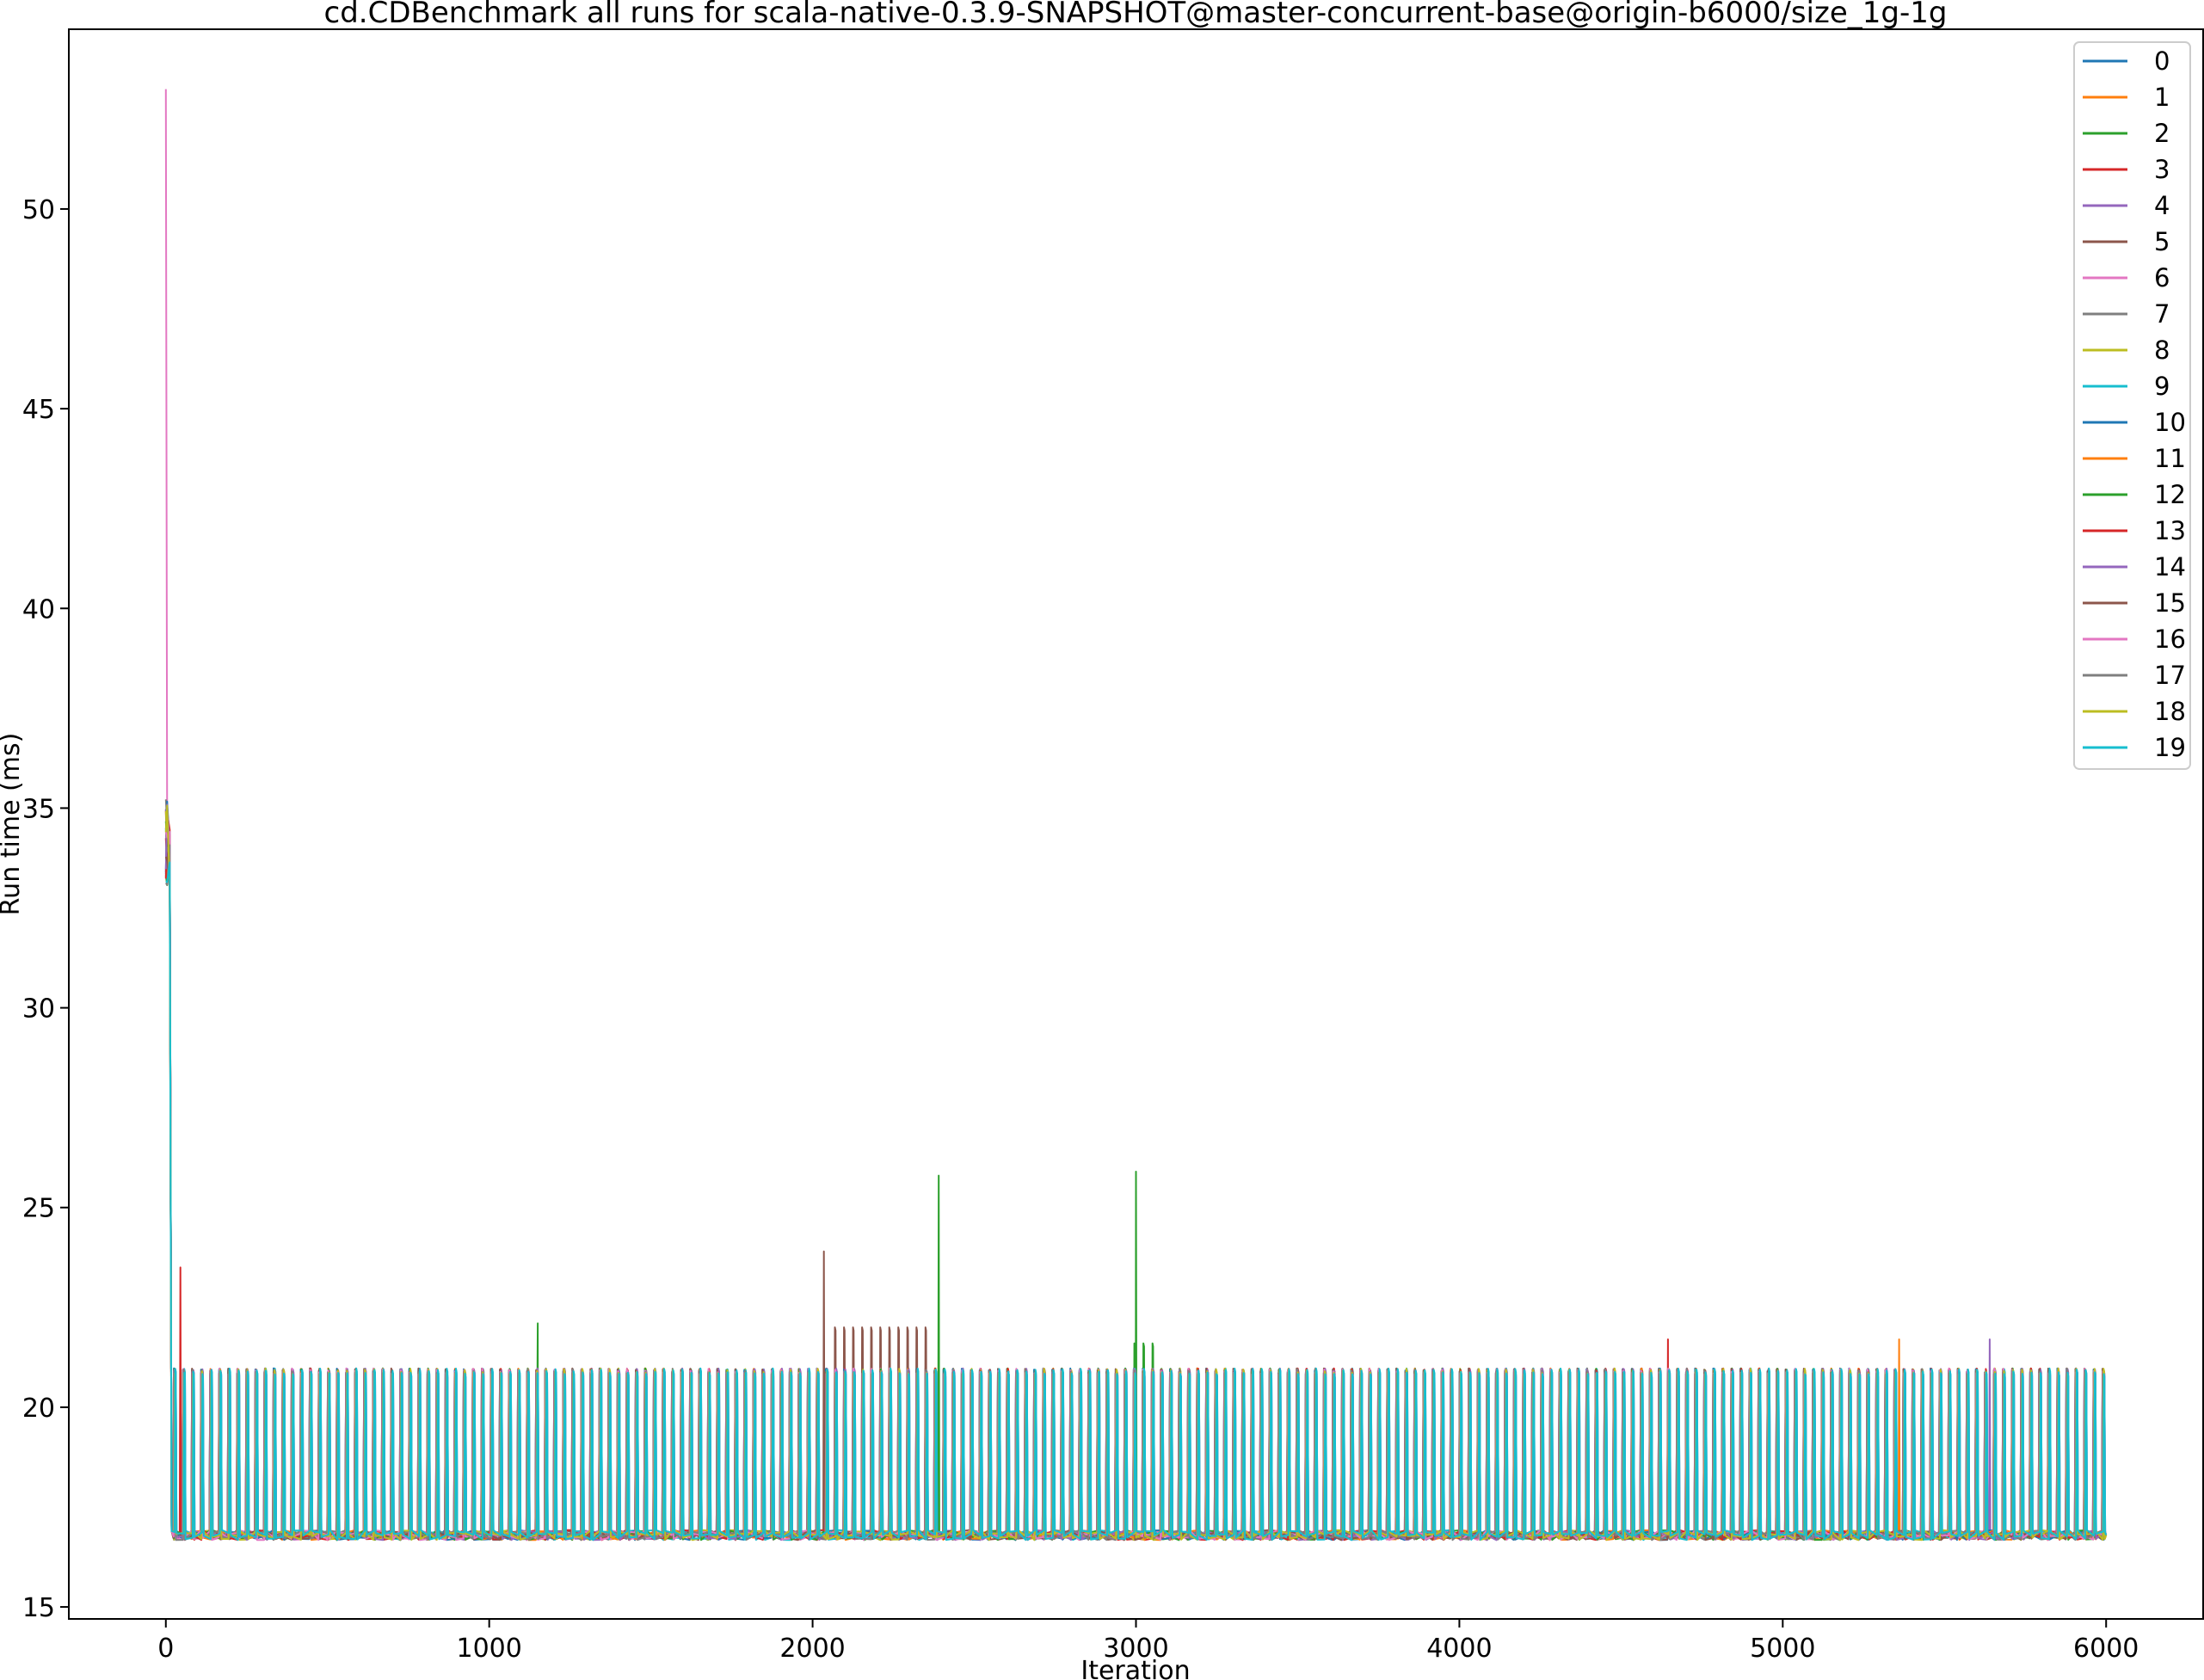 This screenshot has height=1680, width=2204. Describe the element at coordinates (38, 1409) in the screenshot. I see `y-tick-label: 20` at that location.